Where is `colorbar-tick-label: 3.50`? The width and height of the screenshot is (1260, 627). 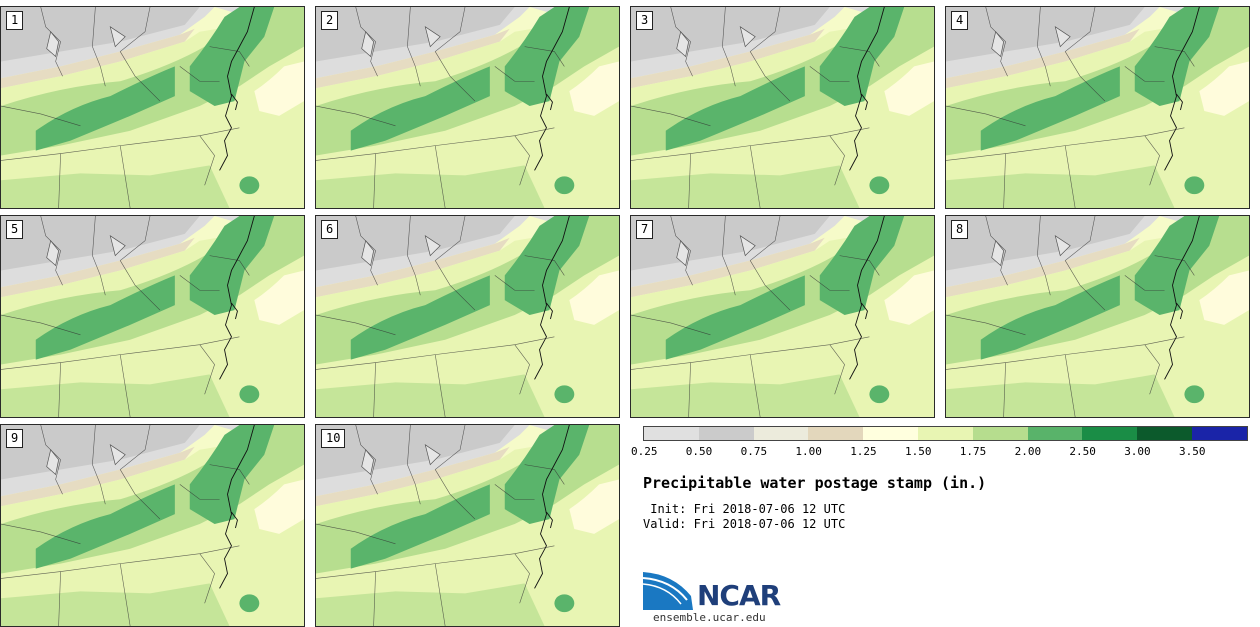 colorbar-tick-label: 3.50 is located at coordinates (1192, 451).